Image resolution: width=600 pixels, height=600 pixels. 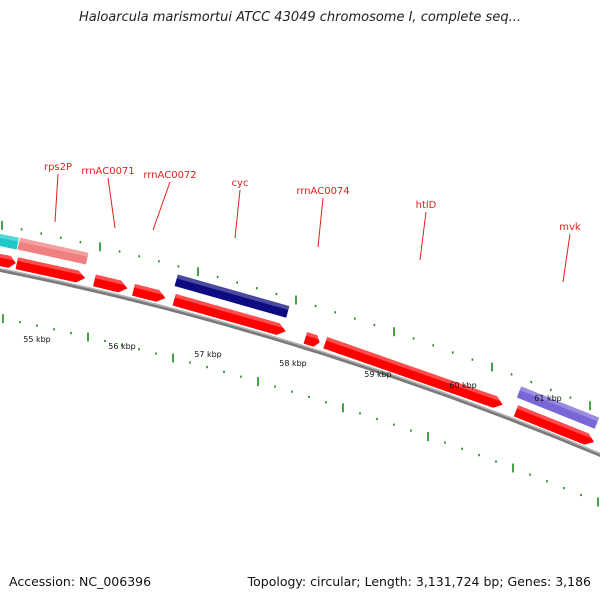 What do you see at coordinates (37, 339) in the screenshot?
I see `kbp-label: 55 kbp` at bounding box center [37, 339].